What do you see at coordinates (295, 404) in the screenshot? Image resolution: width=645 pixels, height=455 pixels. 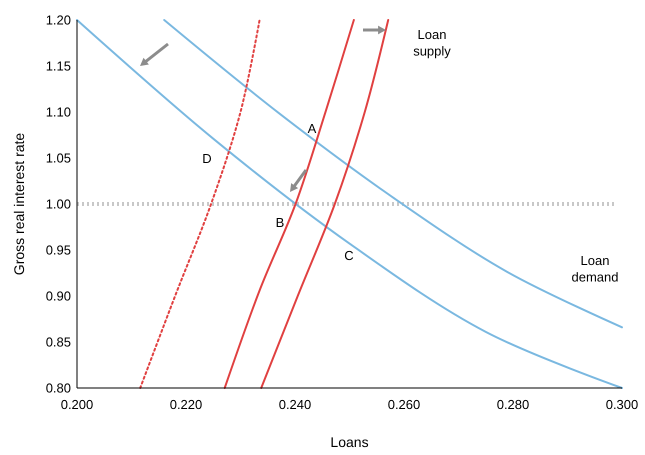 I see `x-tick-label: 0.240` at bounding box center [295, 404].